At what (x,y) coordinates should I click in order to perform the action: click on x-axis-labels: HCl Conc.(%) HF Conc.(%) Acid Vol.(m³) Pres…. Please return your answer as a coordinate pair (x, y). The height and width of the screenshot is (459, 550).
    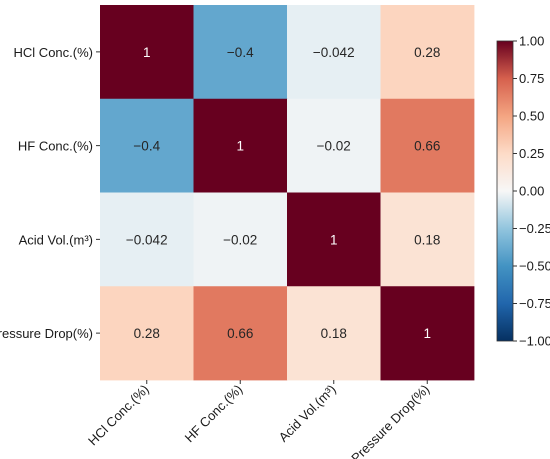
    Looking at the image, I should click on (258, 419).